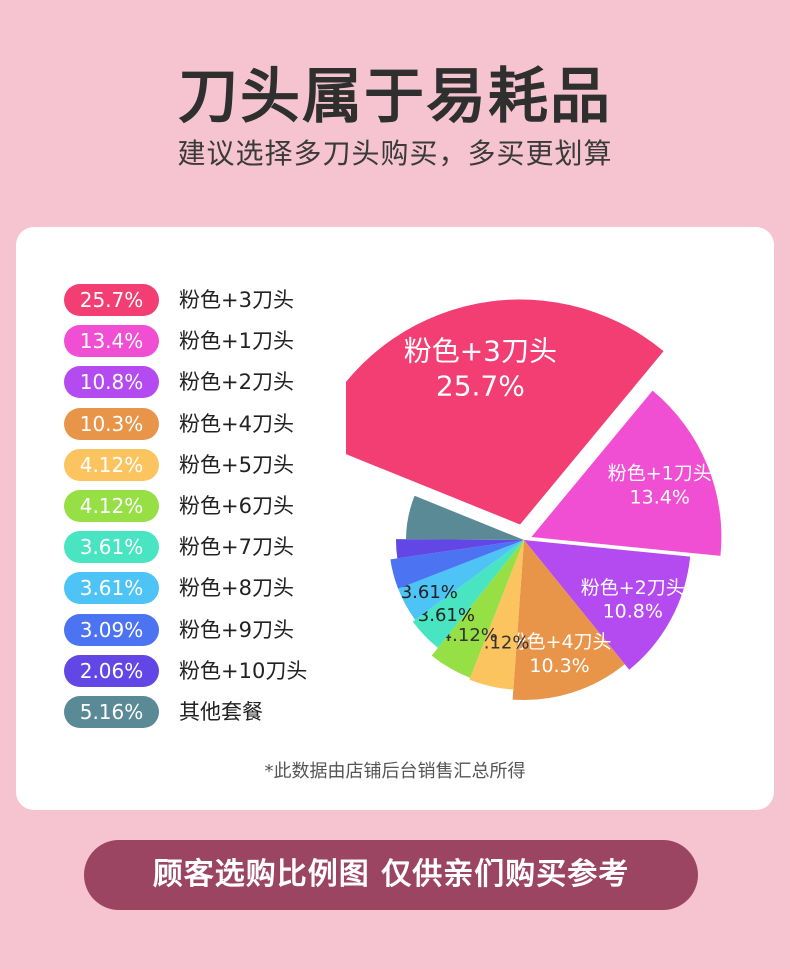  I want to click on slice-value-label: 25.7%, so click(480, 385).